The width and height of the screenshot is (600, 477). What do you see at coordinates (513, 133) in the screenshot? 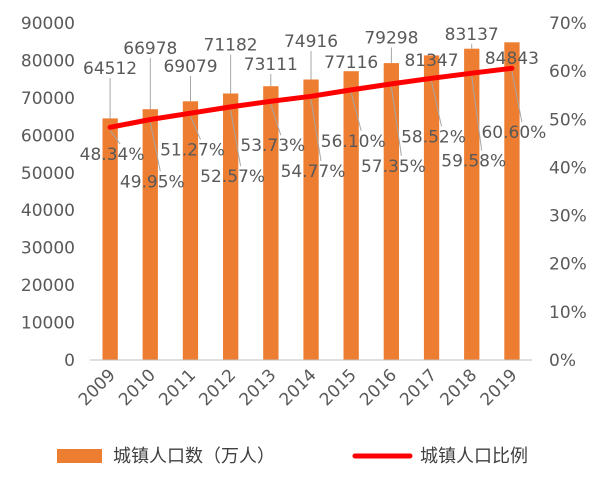
I see `ratio-value-label: 60.60%` at bounding box center [513, 133].